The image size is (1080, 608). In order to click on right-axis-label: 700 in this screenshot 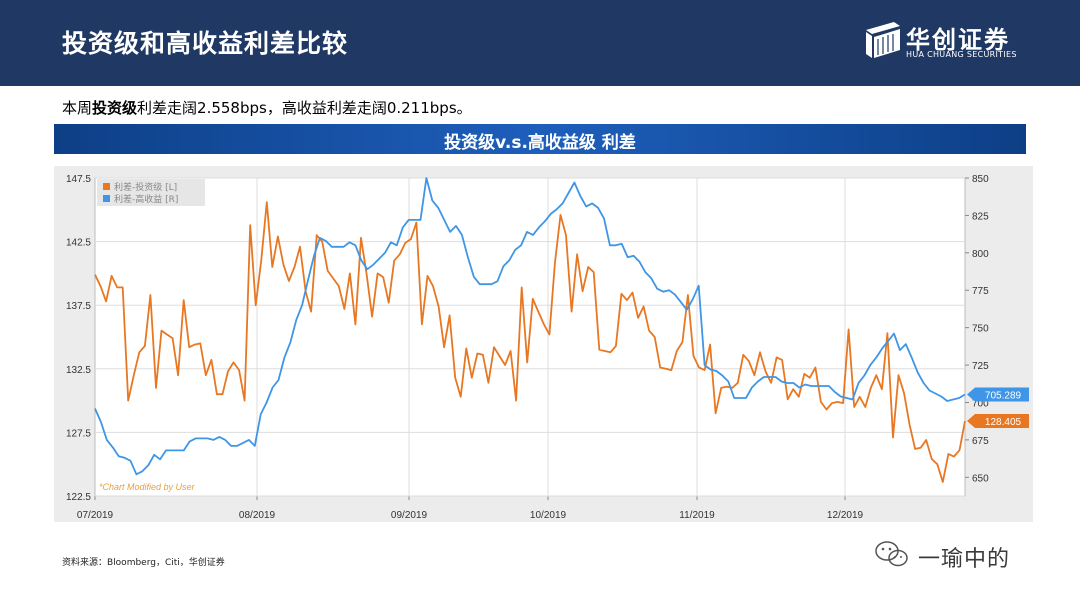, I will do `click(980, 403)`.